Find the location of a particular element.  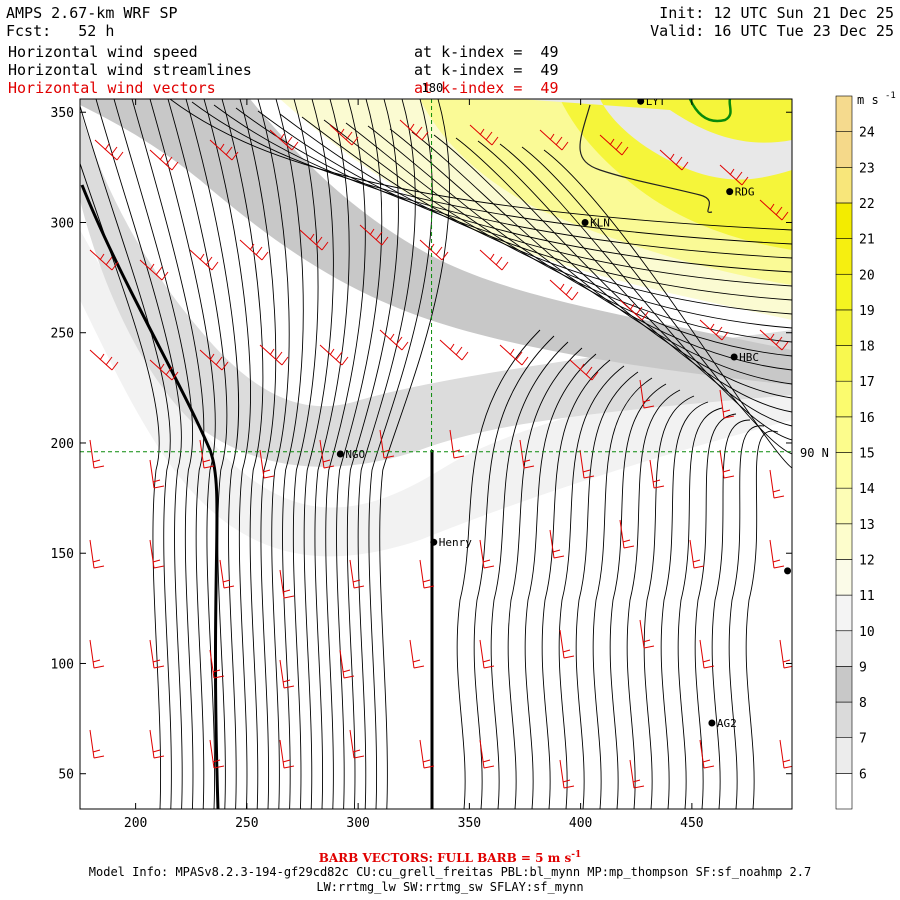

station-label: HBC is located at coordinates (749, 357).